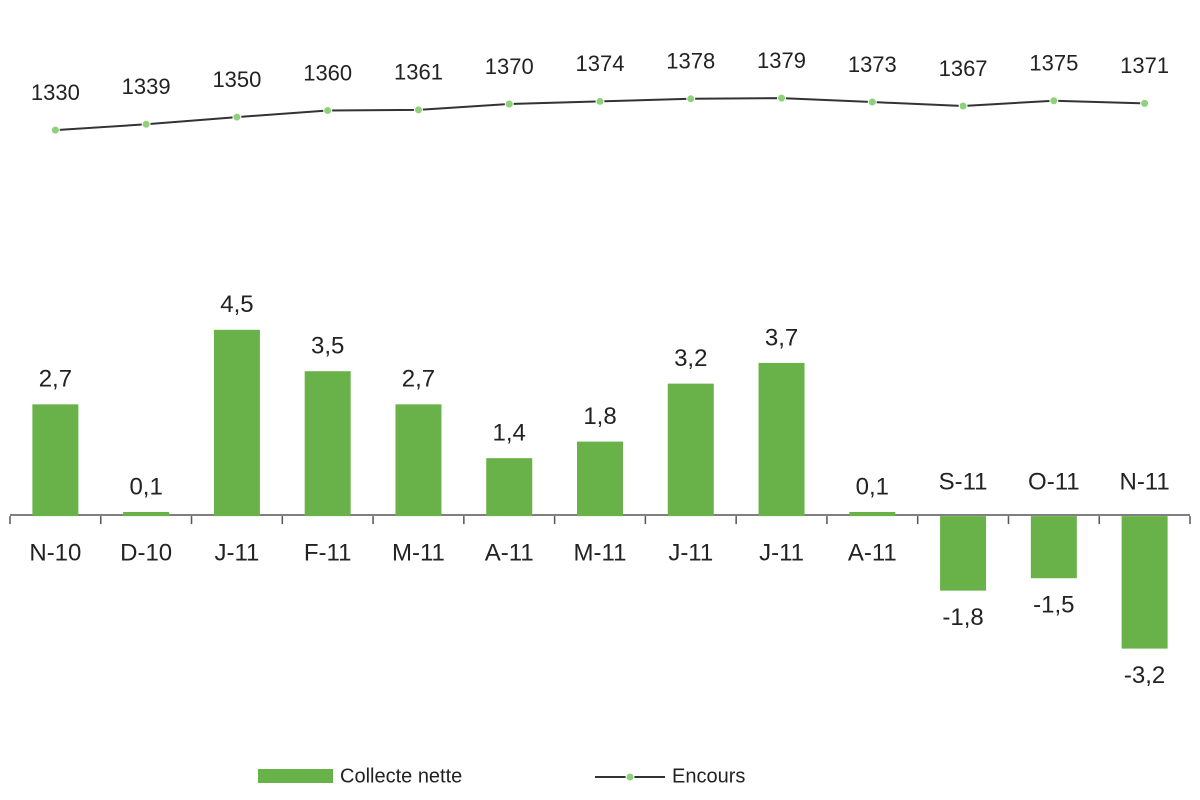  Describe the element at coordinates (600, 520) in the screenshot. I see `category-separators` at that location.